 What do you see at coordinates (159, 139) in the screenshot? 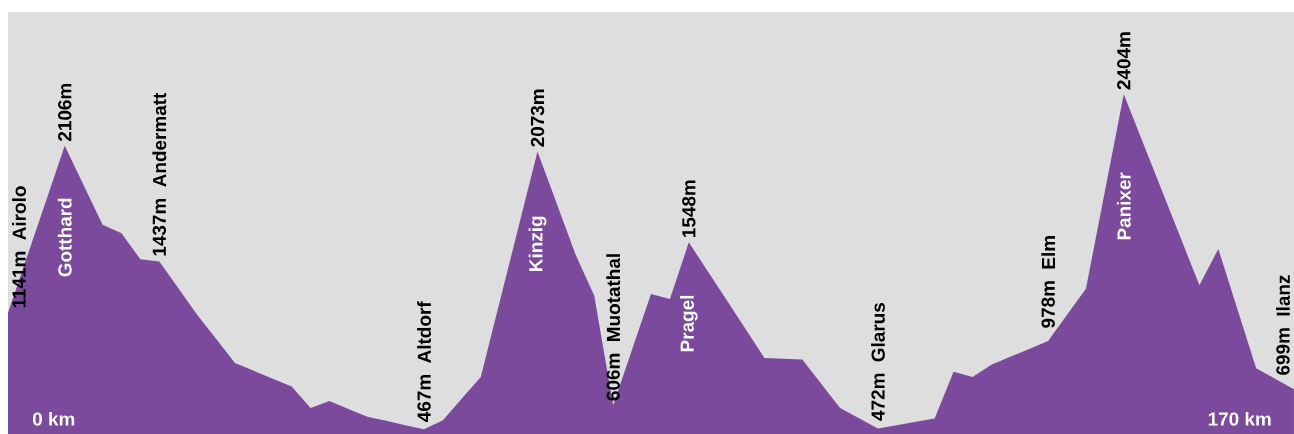
I see `annotation: Andermatt` at bounding box center [159, 139].